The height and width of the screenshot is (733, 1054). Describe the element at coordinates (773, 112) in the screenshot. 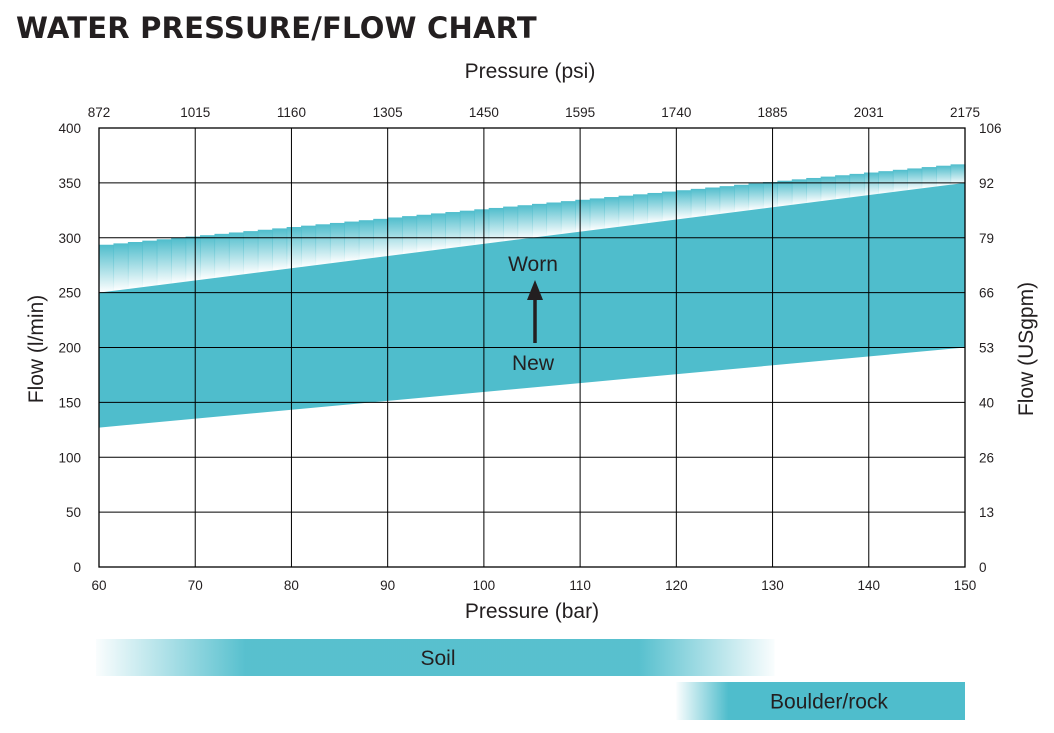

I see `x2-tick-label: 1885` at that location.